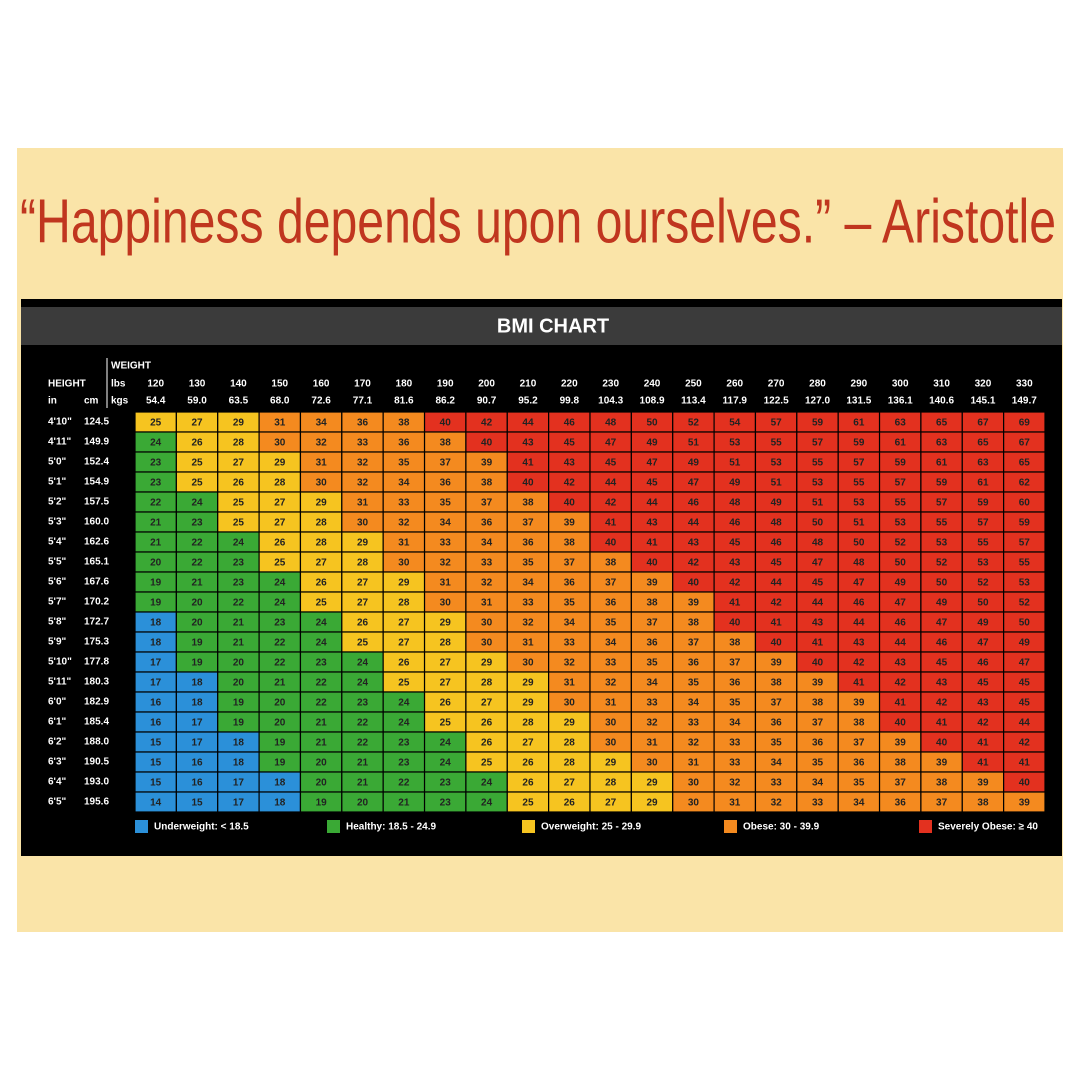 This screenshot has width=1080, height=1080. I want to click on bmi-value: 61, so click(859, 423).